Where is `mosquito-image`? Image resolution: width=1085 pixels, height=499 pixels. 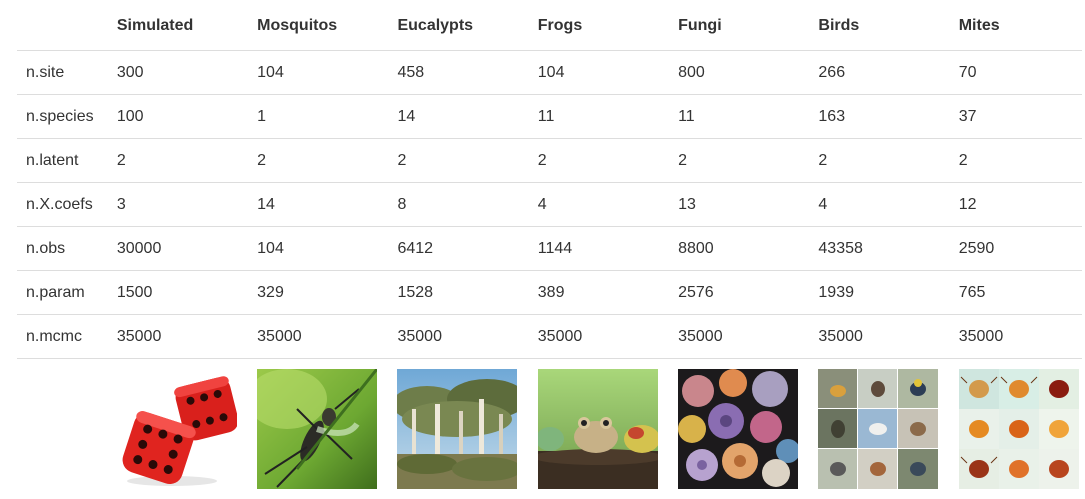 mosquito-image is located at coordinates (317, 429).